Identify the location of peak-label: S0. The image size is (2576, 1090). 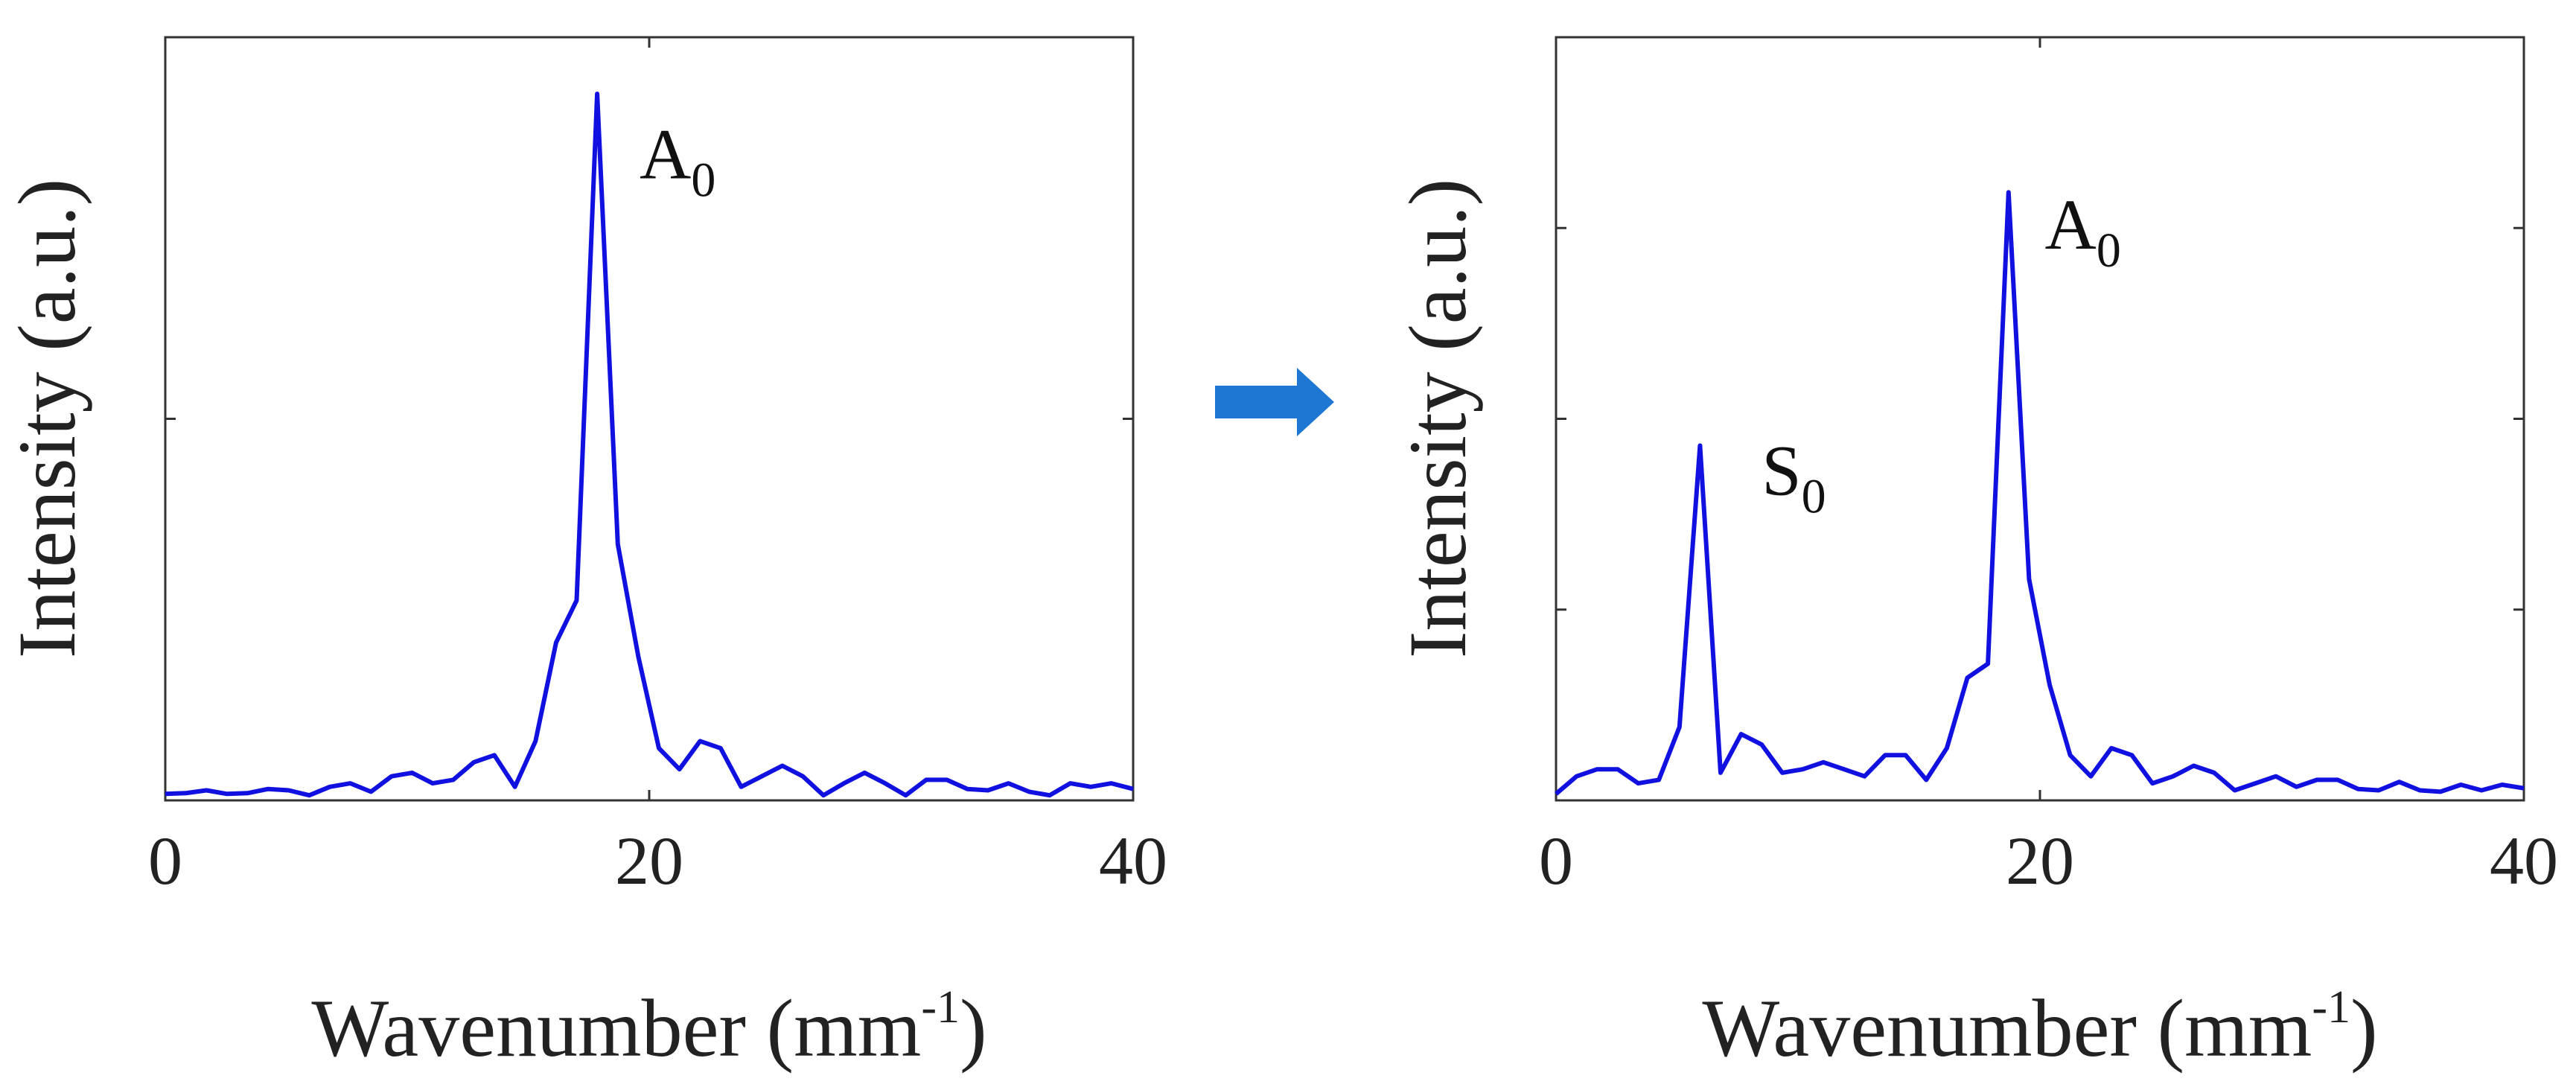
(1794, 478).